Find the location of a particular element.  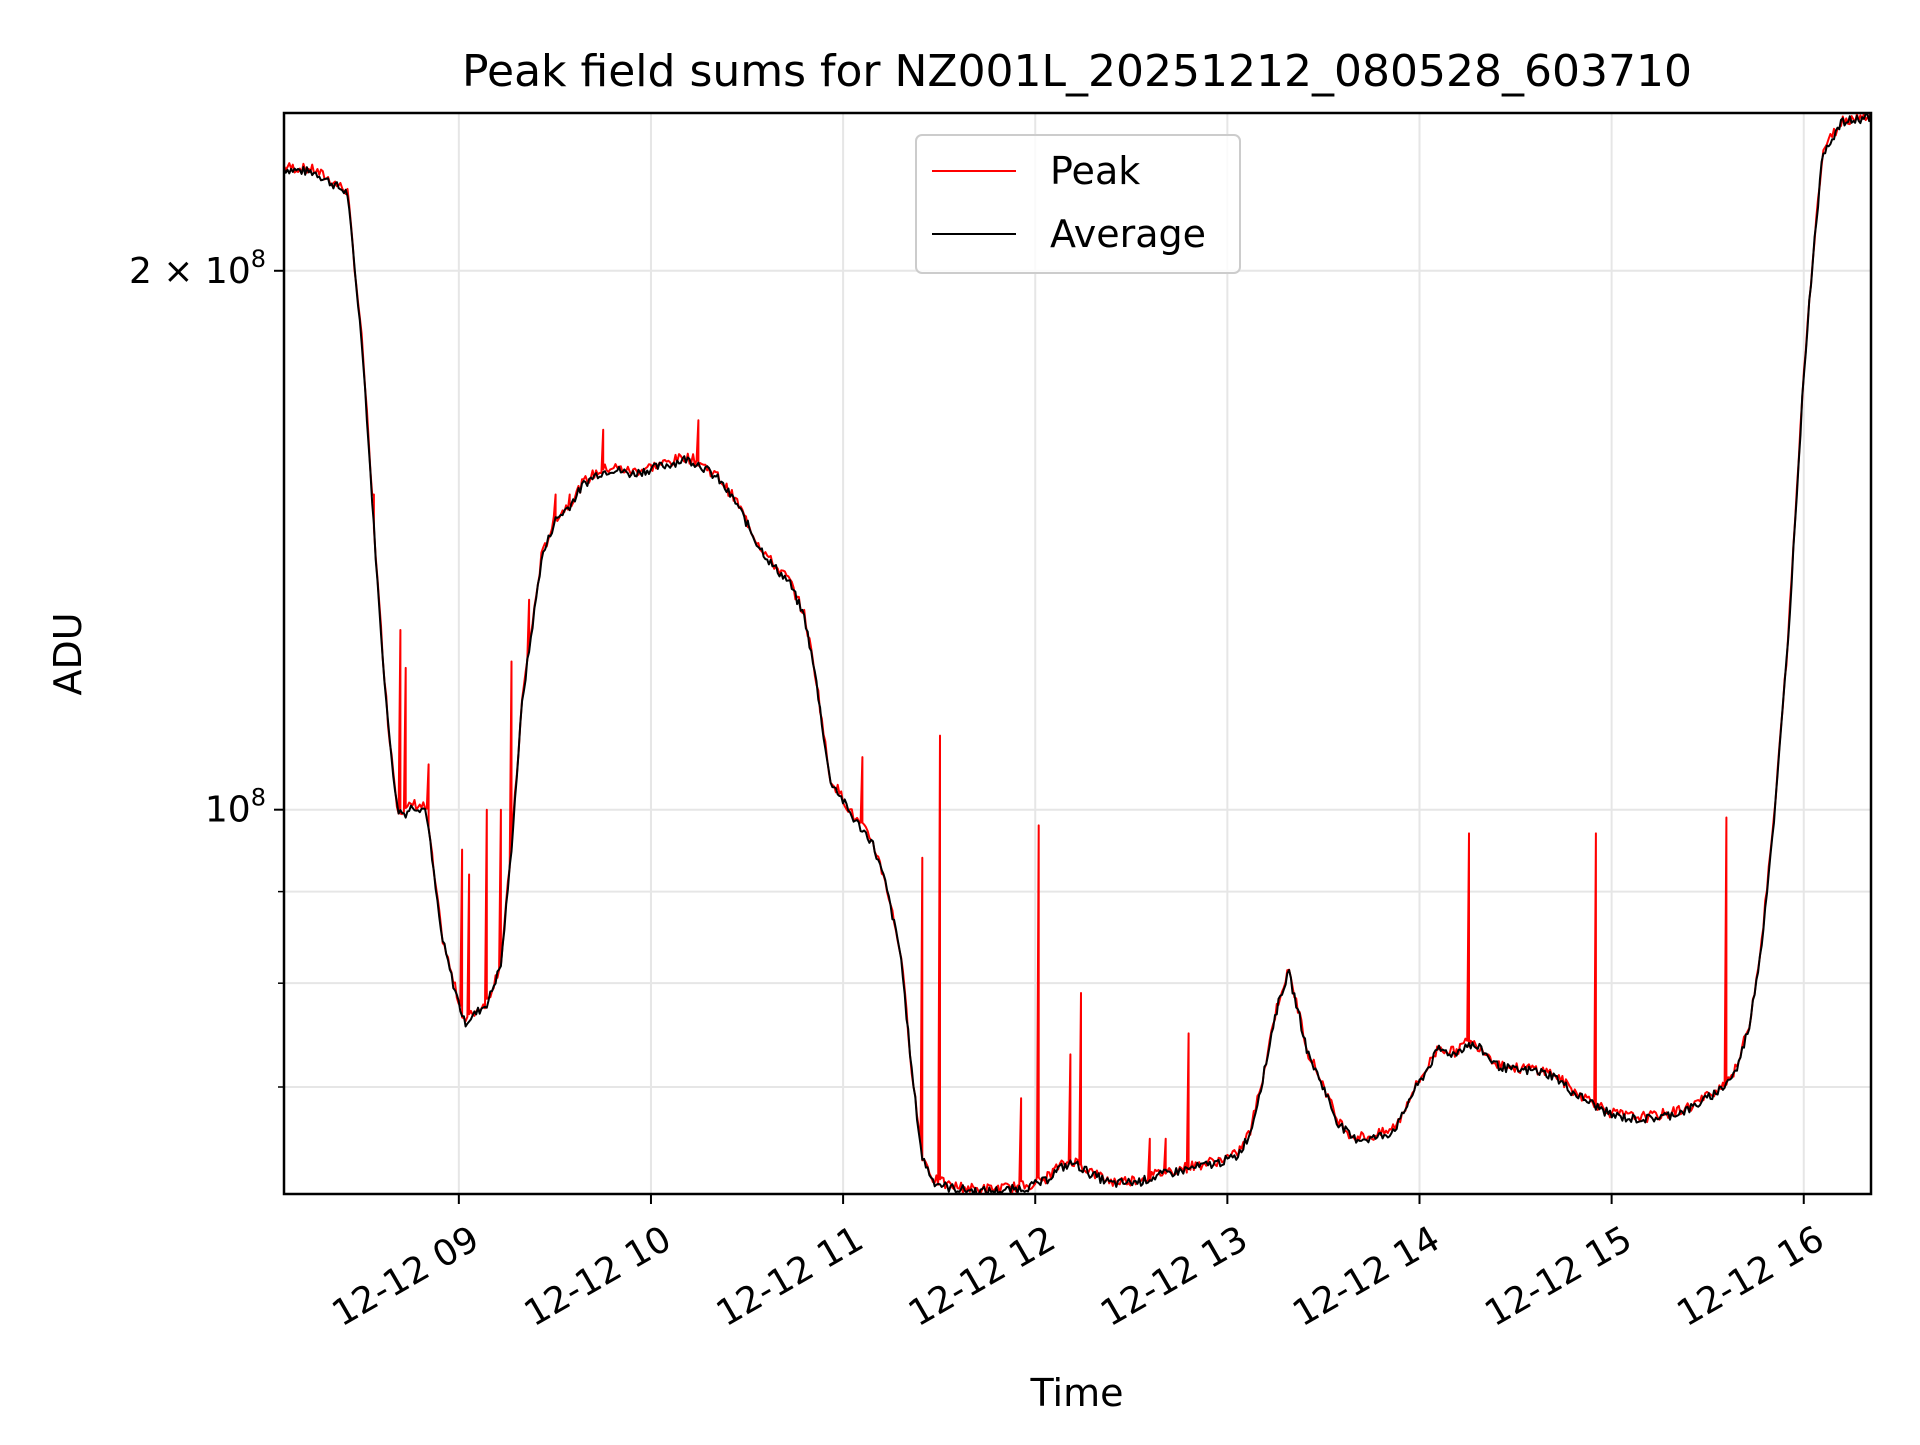

y-tick-label: 2 × 108 is located at coordinates (197, 268).